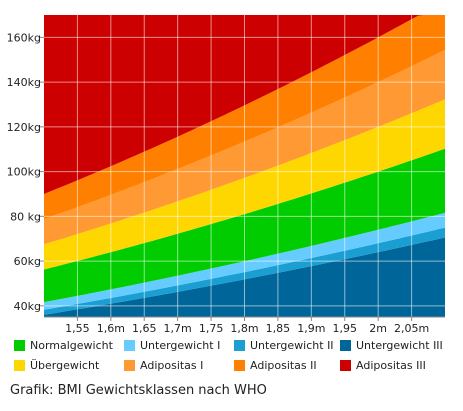  Describe the element at coordinates (391, 365) in the screenshot. I see `legend-label: Adipositas III` at that location.